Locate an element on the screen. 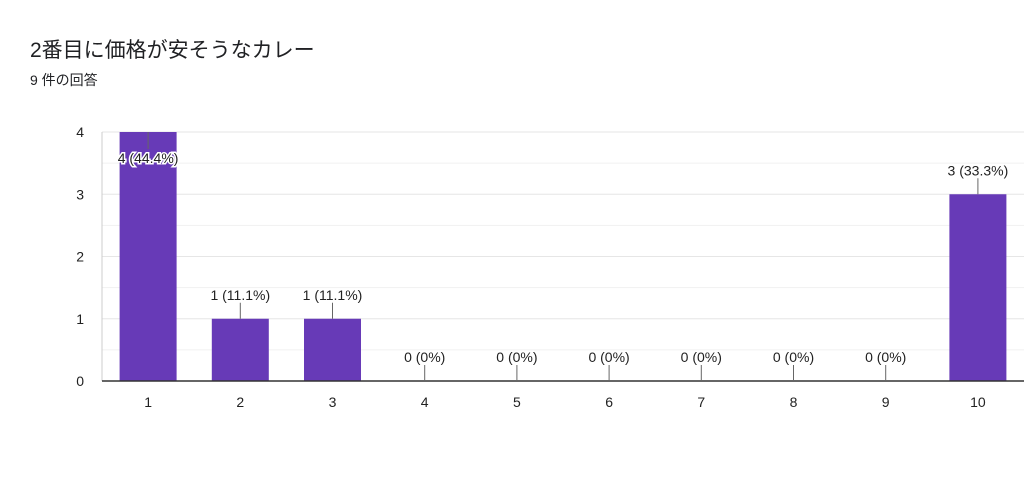 The image size is (1024, 486). y-tick-label: 4 is located at coordinates (80, 132).